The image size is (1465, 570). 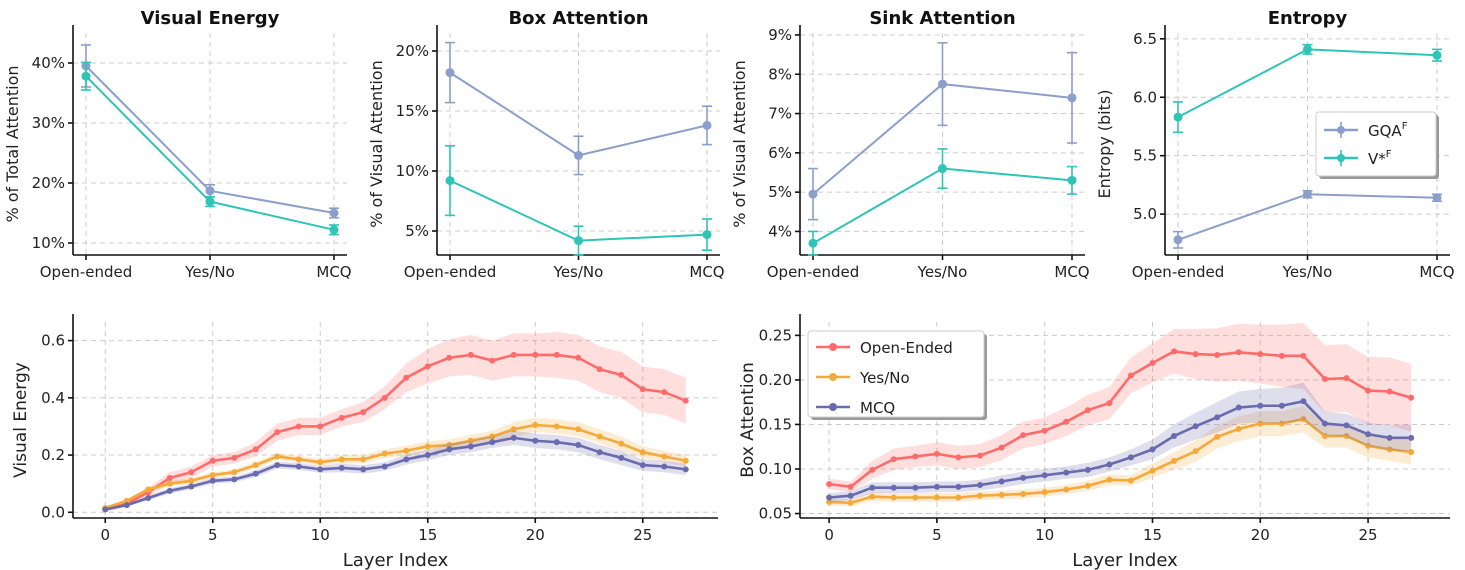 What do you see at coordinates (1385, 131) in the screenshot?
I see `legend-label-main: GQA` at bounding box center [1385, 131].